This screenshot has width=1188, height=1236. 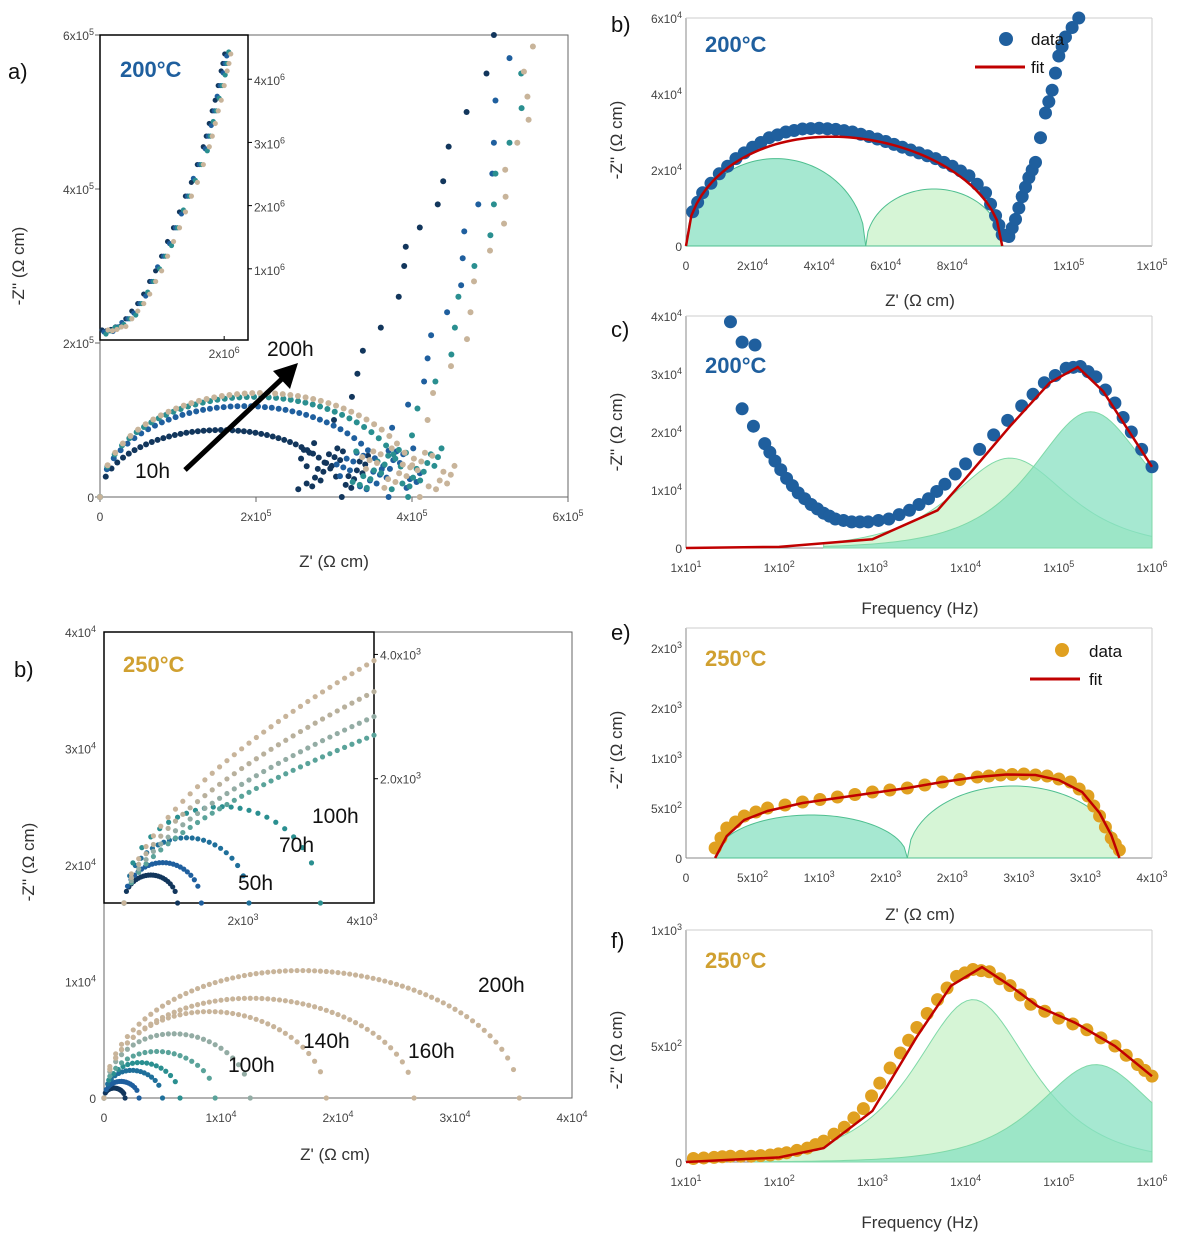 I want to click on x-tick-label: 4x10⁴, so click(x=571, y=1117).